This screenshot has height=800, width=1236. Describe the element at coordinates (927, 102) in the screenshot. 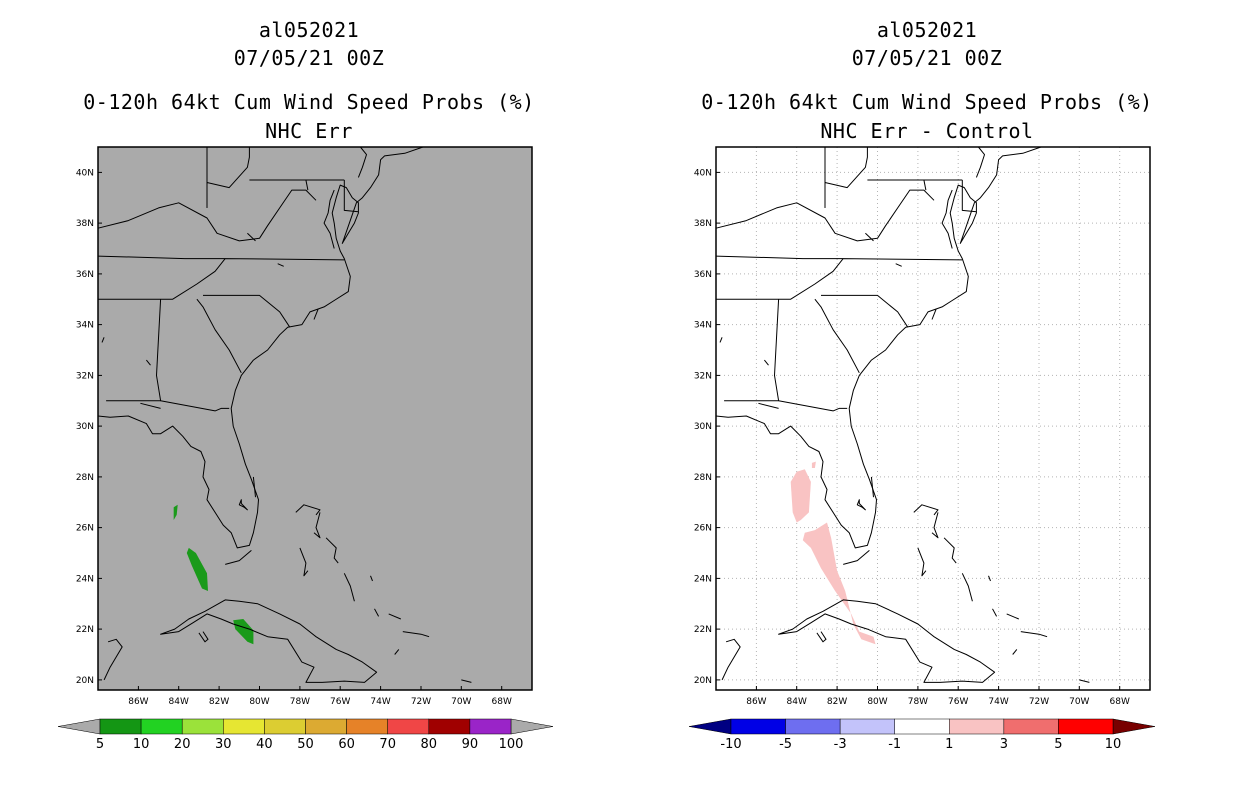

I see `right-product-title: 0-120h 64kt Cum Wind Speed Probs (%)` at that location.